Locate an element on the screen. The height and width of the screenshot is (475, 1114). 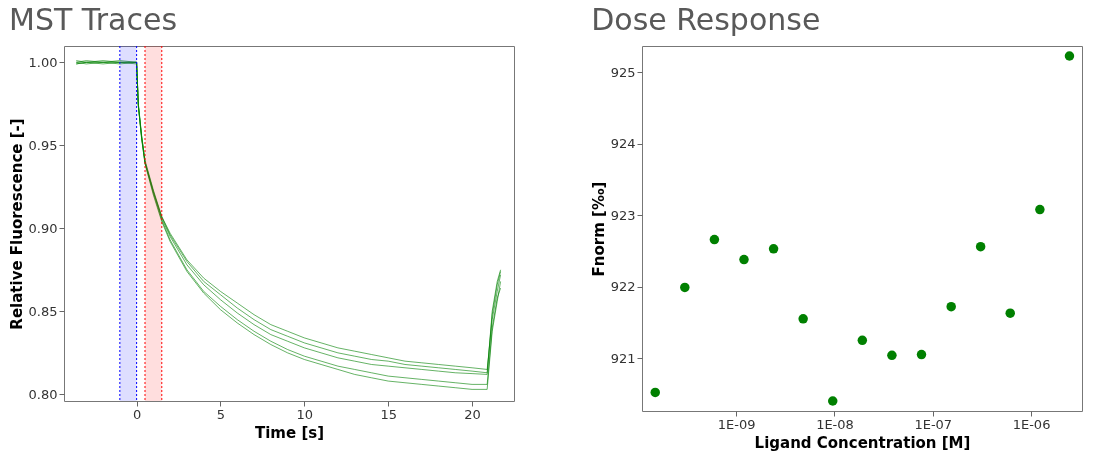
y-tick-label: 922 is located at coordinates (623, 287).